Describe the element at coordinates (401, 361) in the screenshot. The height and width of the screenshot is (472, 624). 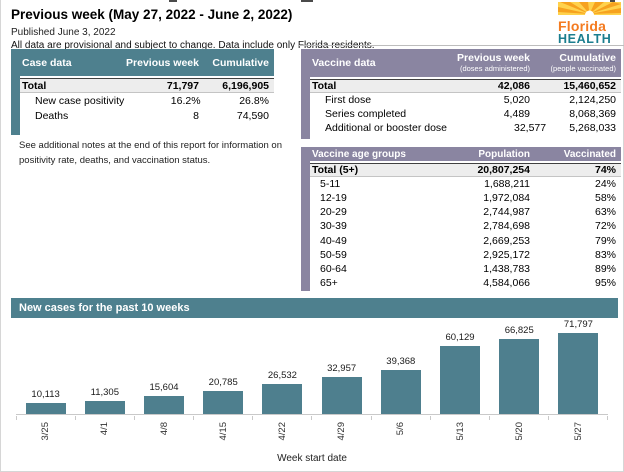
I see `bar-value-label: 39,368` at that location.